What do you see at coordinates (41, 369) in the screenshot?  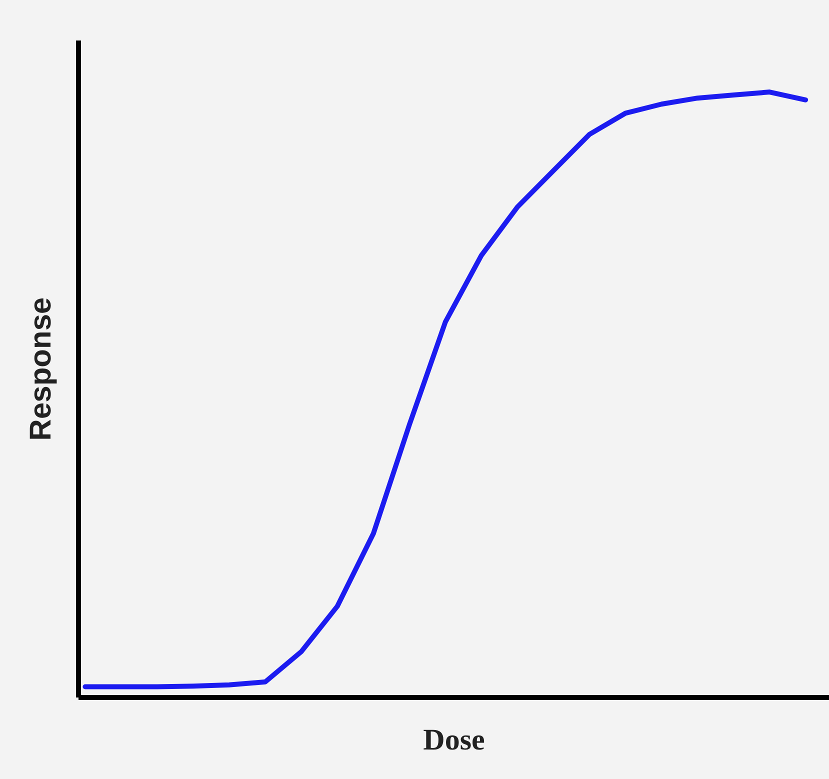 I see `y-axis-title: Response` at bounding box center [41, 369].